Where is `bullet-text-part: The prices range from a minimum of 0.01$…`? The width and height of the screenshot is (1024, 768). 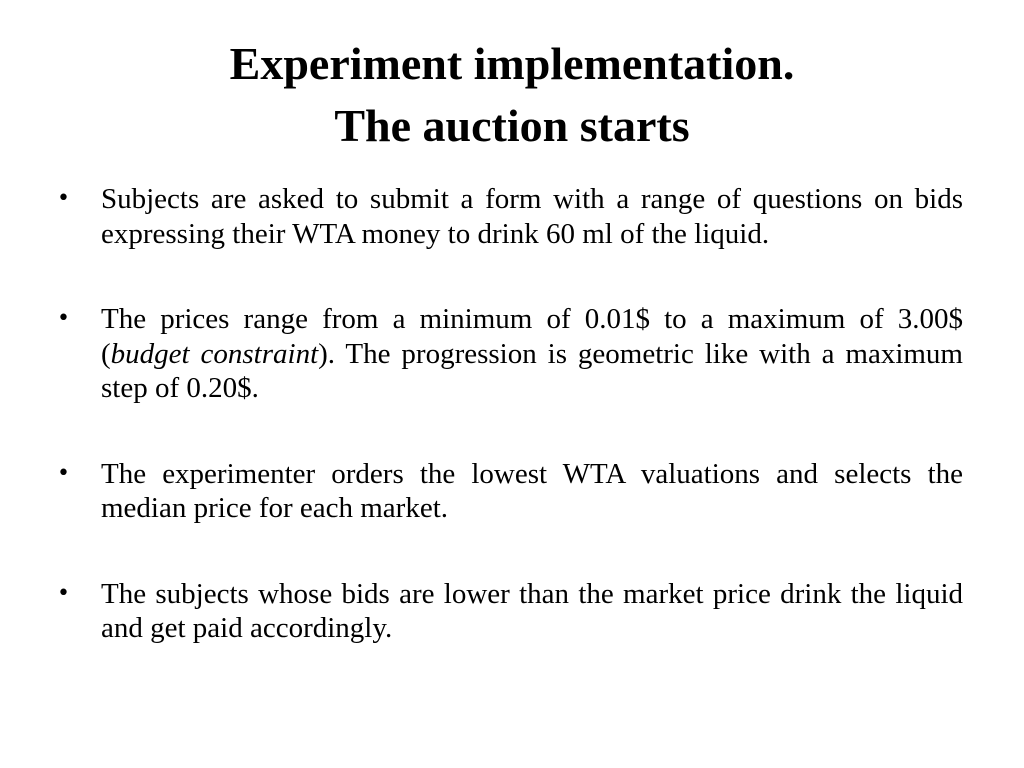
bullet-text-part: The prices range from a minimum of 0.01$… is located at coordinates (532, 336).